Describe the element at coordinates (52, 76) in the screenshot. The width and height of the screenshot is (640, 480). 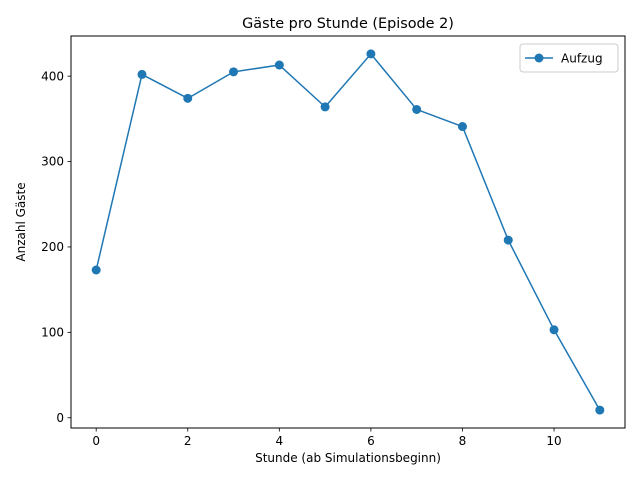
I see `y-tick-label: 400` at that location.